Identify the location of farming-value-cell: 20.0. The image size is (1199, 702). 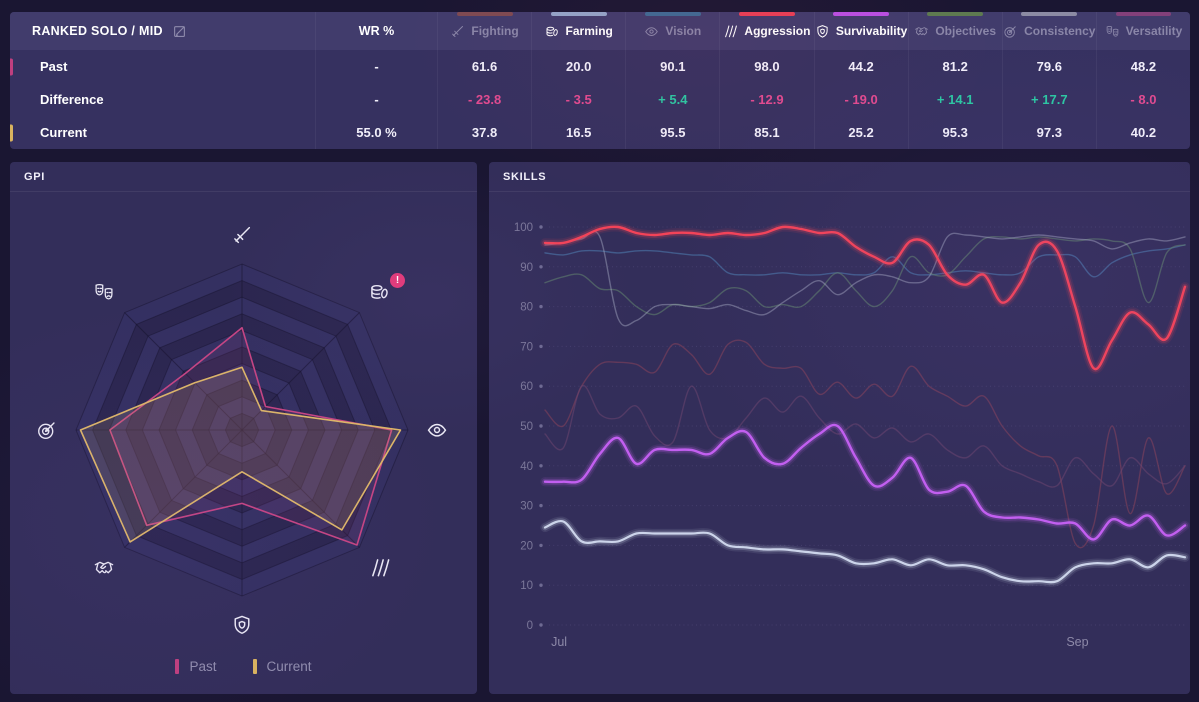
(578, 66).